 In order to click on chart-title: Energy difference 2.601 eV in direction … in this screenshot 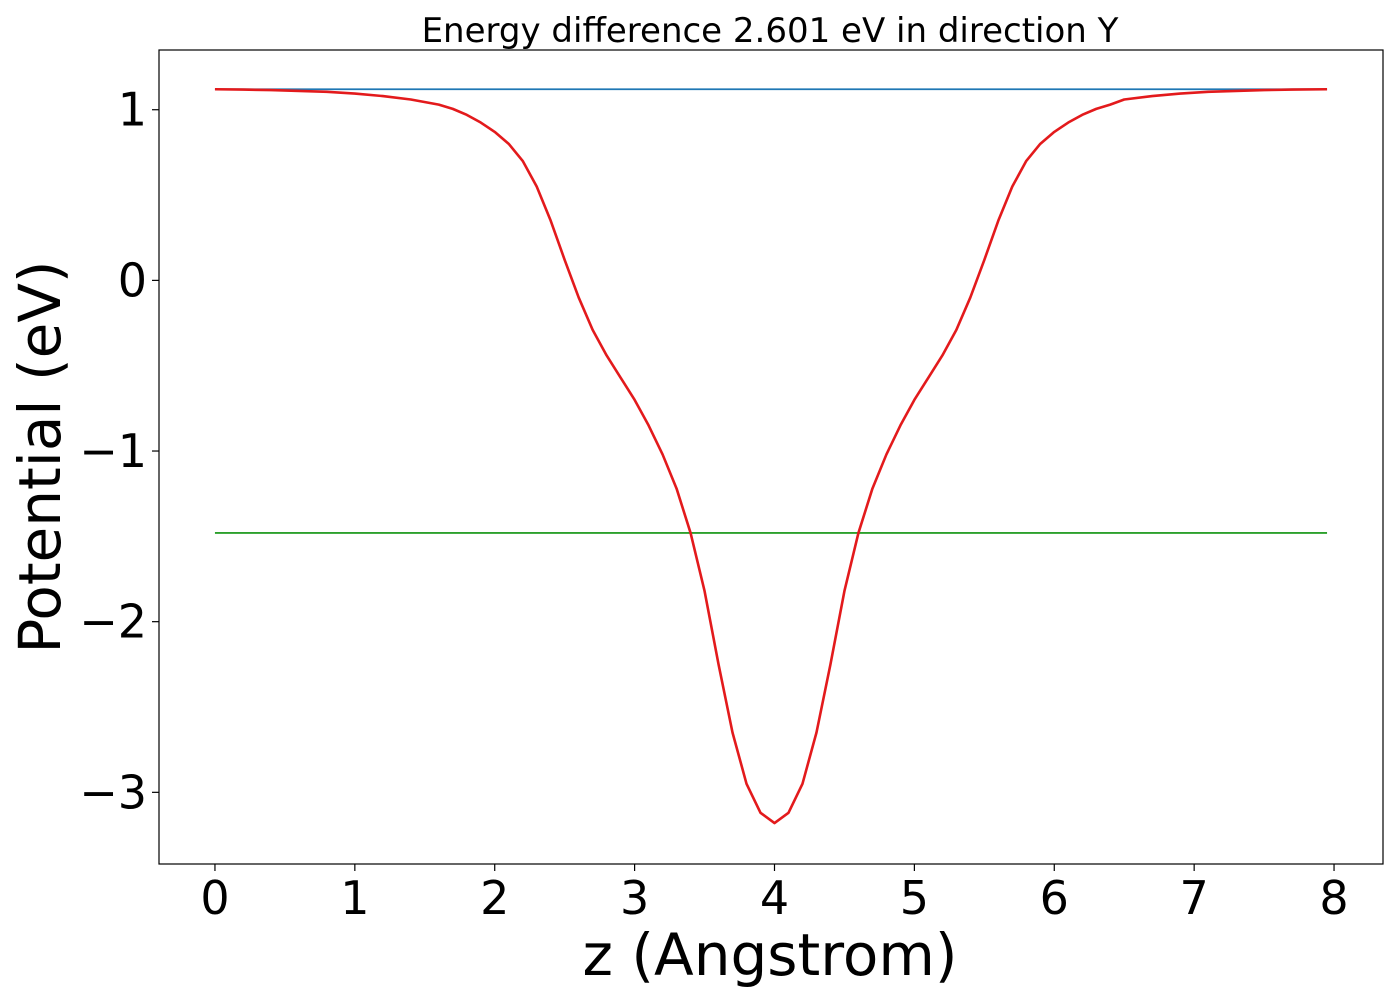, I will do `click(770, 31)`.